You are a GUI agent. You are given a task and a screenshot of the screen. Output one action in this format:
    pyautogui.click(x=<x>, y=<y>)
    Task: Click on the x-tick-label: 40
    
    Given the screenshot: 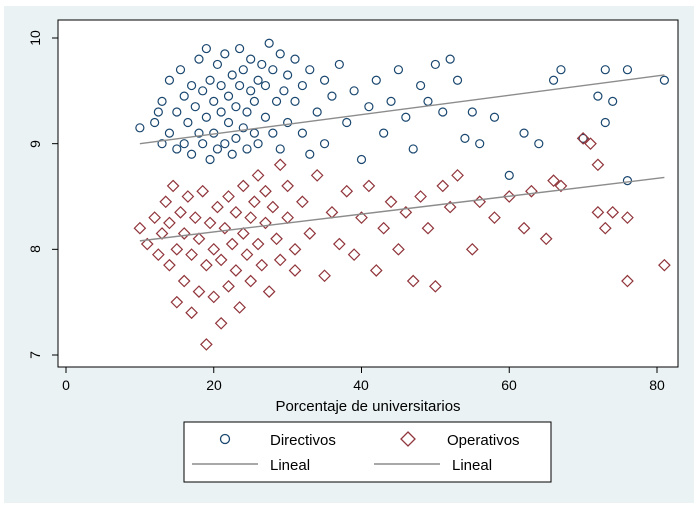 What is the action you would take?
    pyautogui.click(x=361, y=385)
    